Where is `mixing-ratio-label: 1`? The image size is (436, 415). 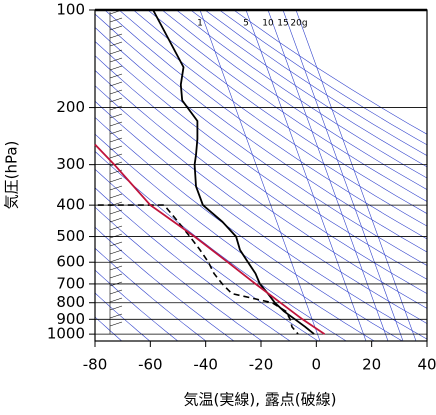
mixing-ratio-label: 1 is located at coordinates (200, 24).